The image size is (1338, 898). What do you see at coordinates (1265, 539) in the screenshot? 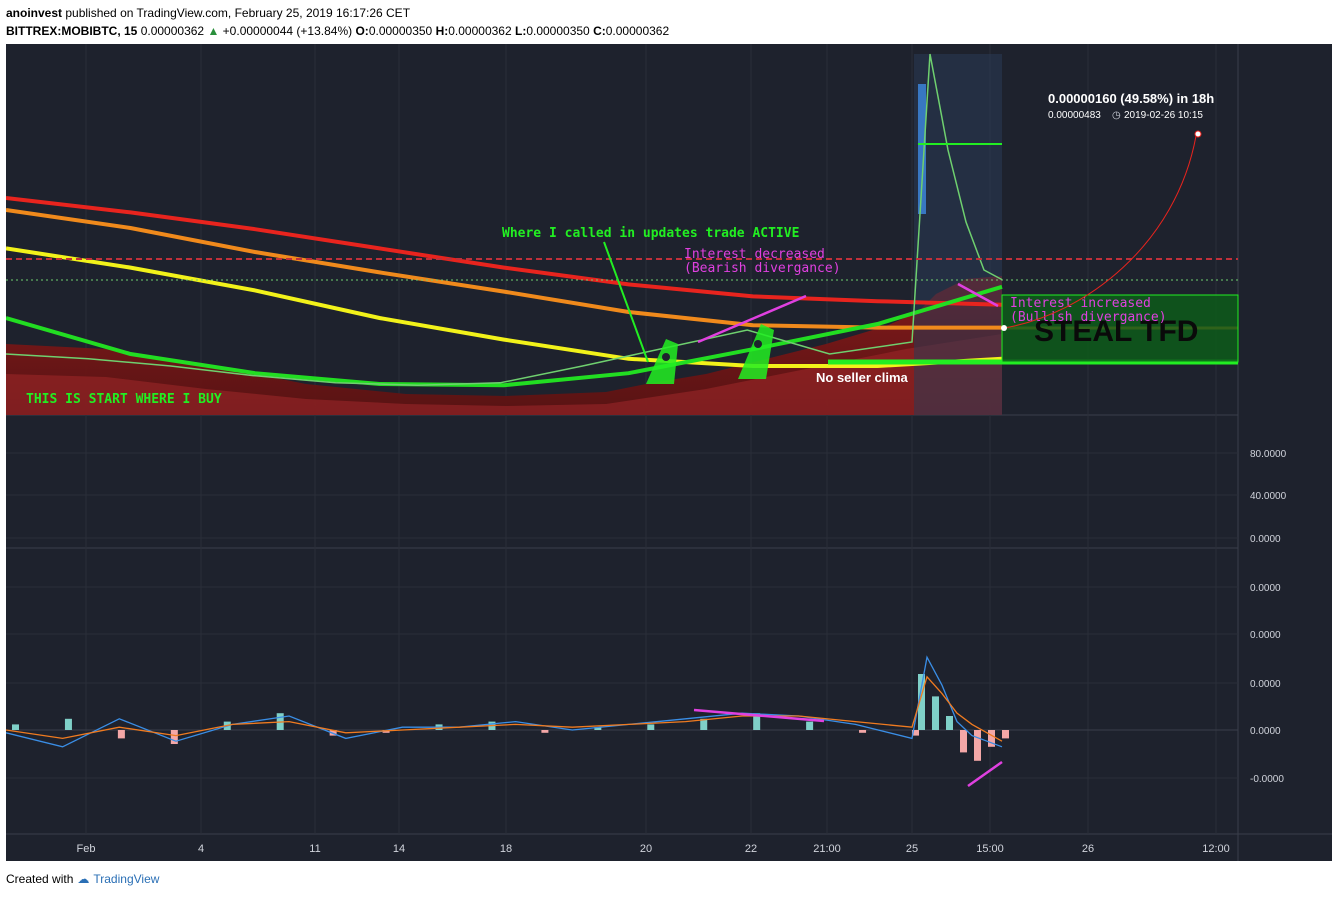
I see `indicator-tick-label: 0.0000` at bounding box center [1265, 539].